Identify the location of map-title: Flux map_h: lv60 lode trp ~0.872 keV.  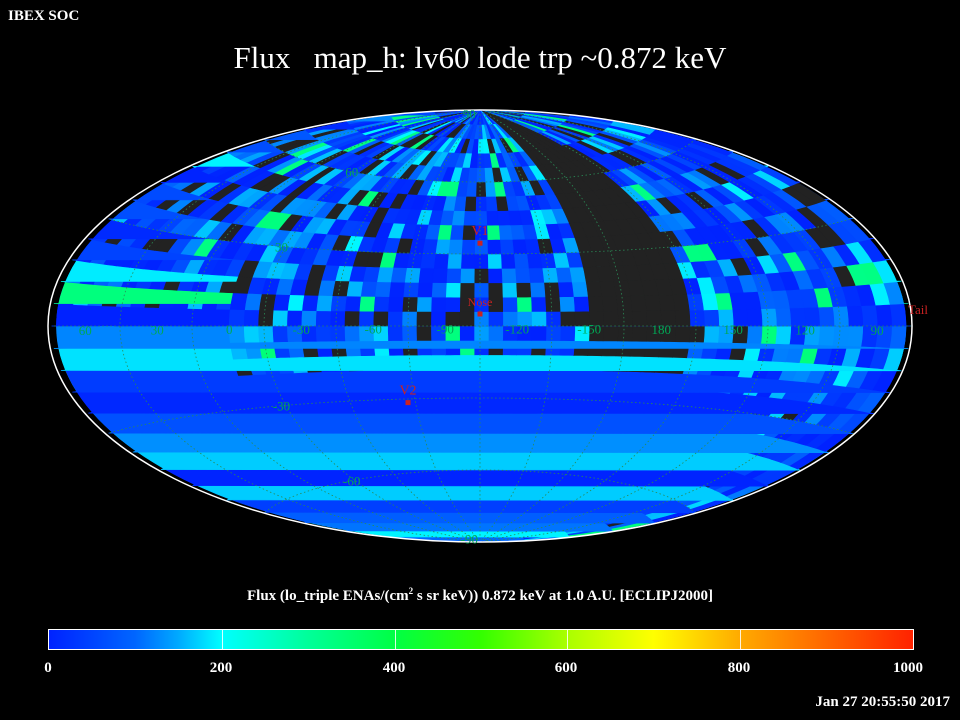
(480, 57).